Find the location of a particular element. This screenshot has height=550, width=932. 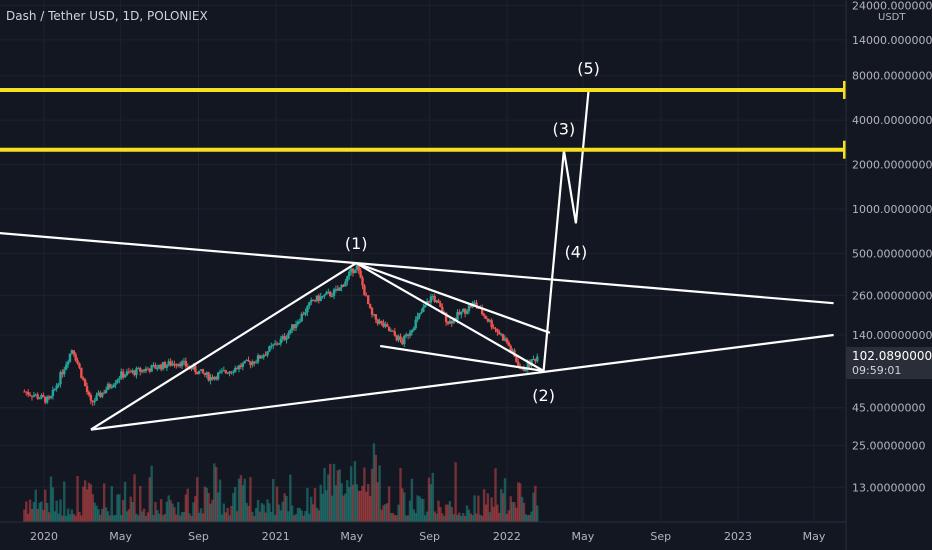

upper-trendline is located at coordinates (417, 268).